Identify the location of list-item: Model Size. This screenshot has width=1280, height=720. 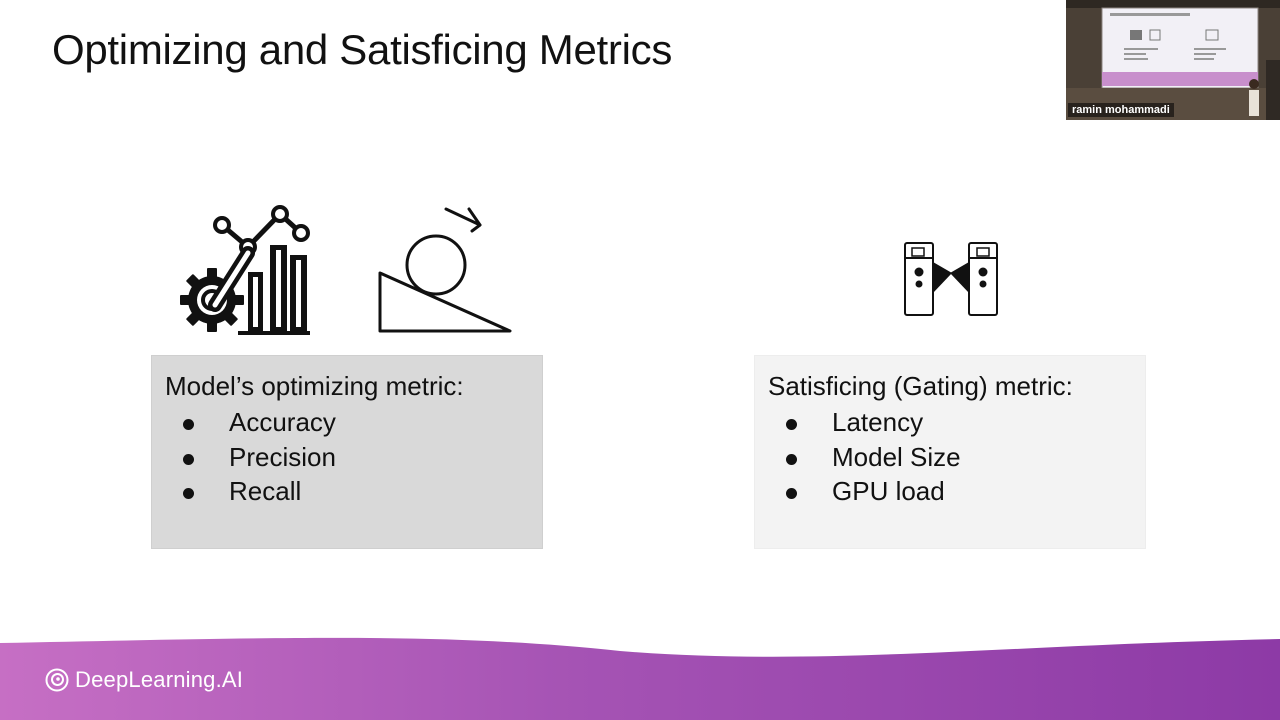
(950, 457).